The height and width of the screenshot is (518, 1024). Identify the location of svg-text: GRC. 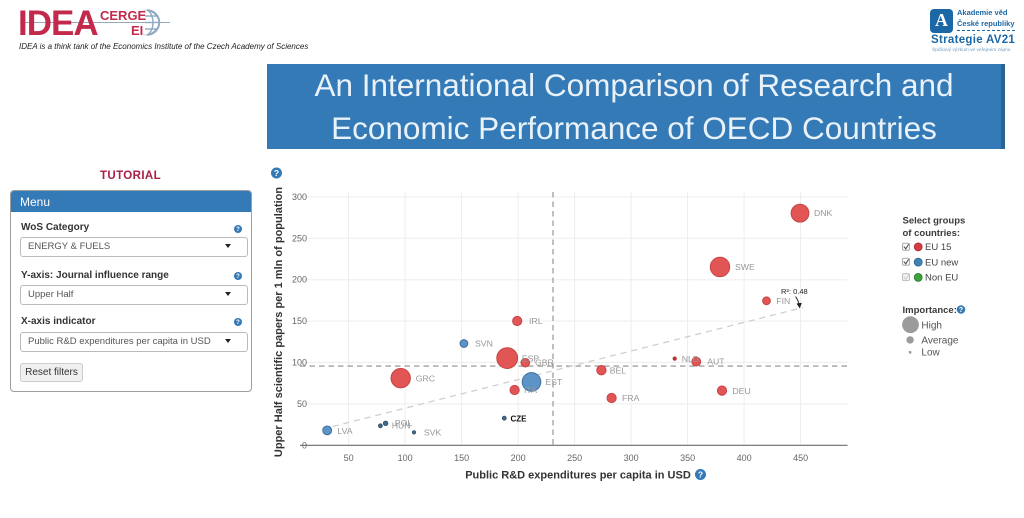
(425, 379).